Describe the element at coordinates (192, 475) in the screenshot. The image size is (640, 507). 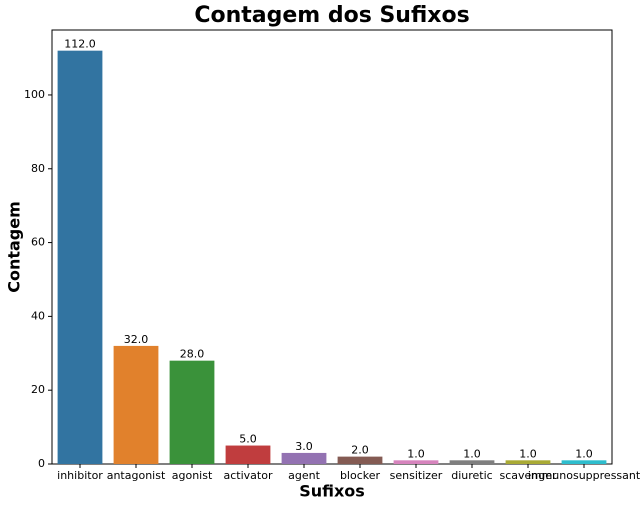
I see `x-tick-label: agonist` at that location.